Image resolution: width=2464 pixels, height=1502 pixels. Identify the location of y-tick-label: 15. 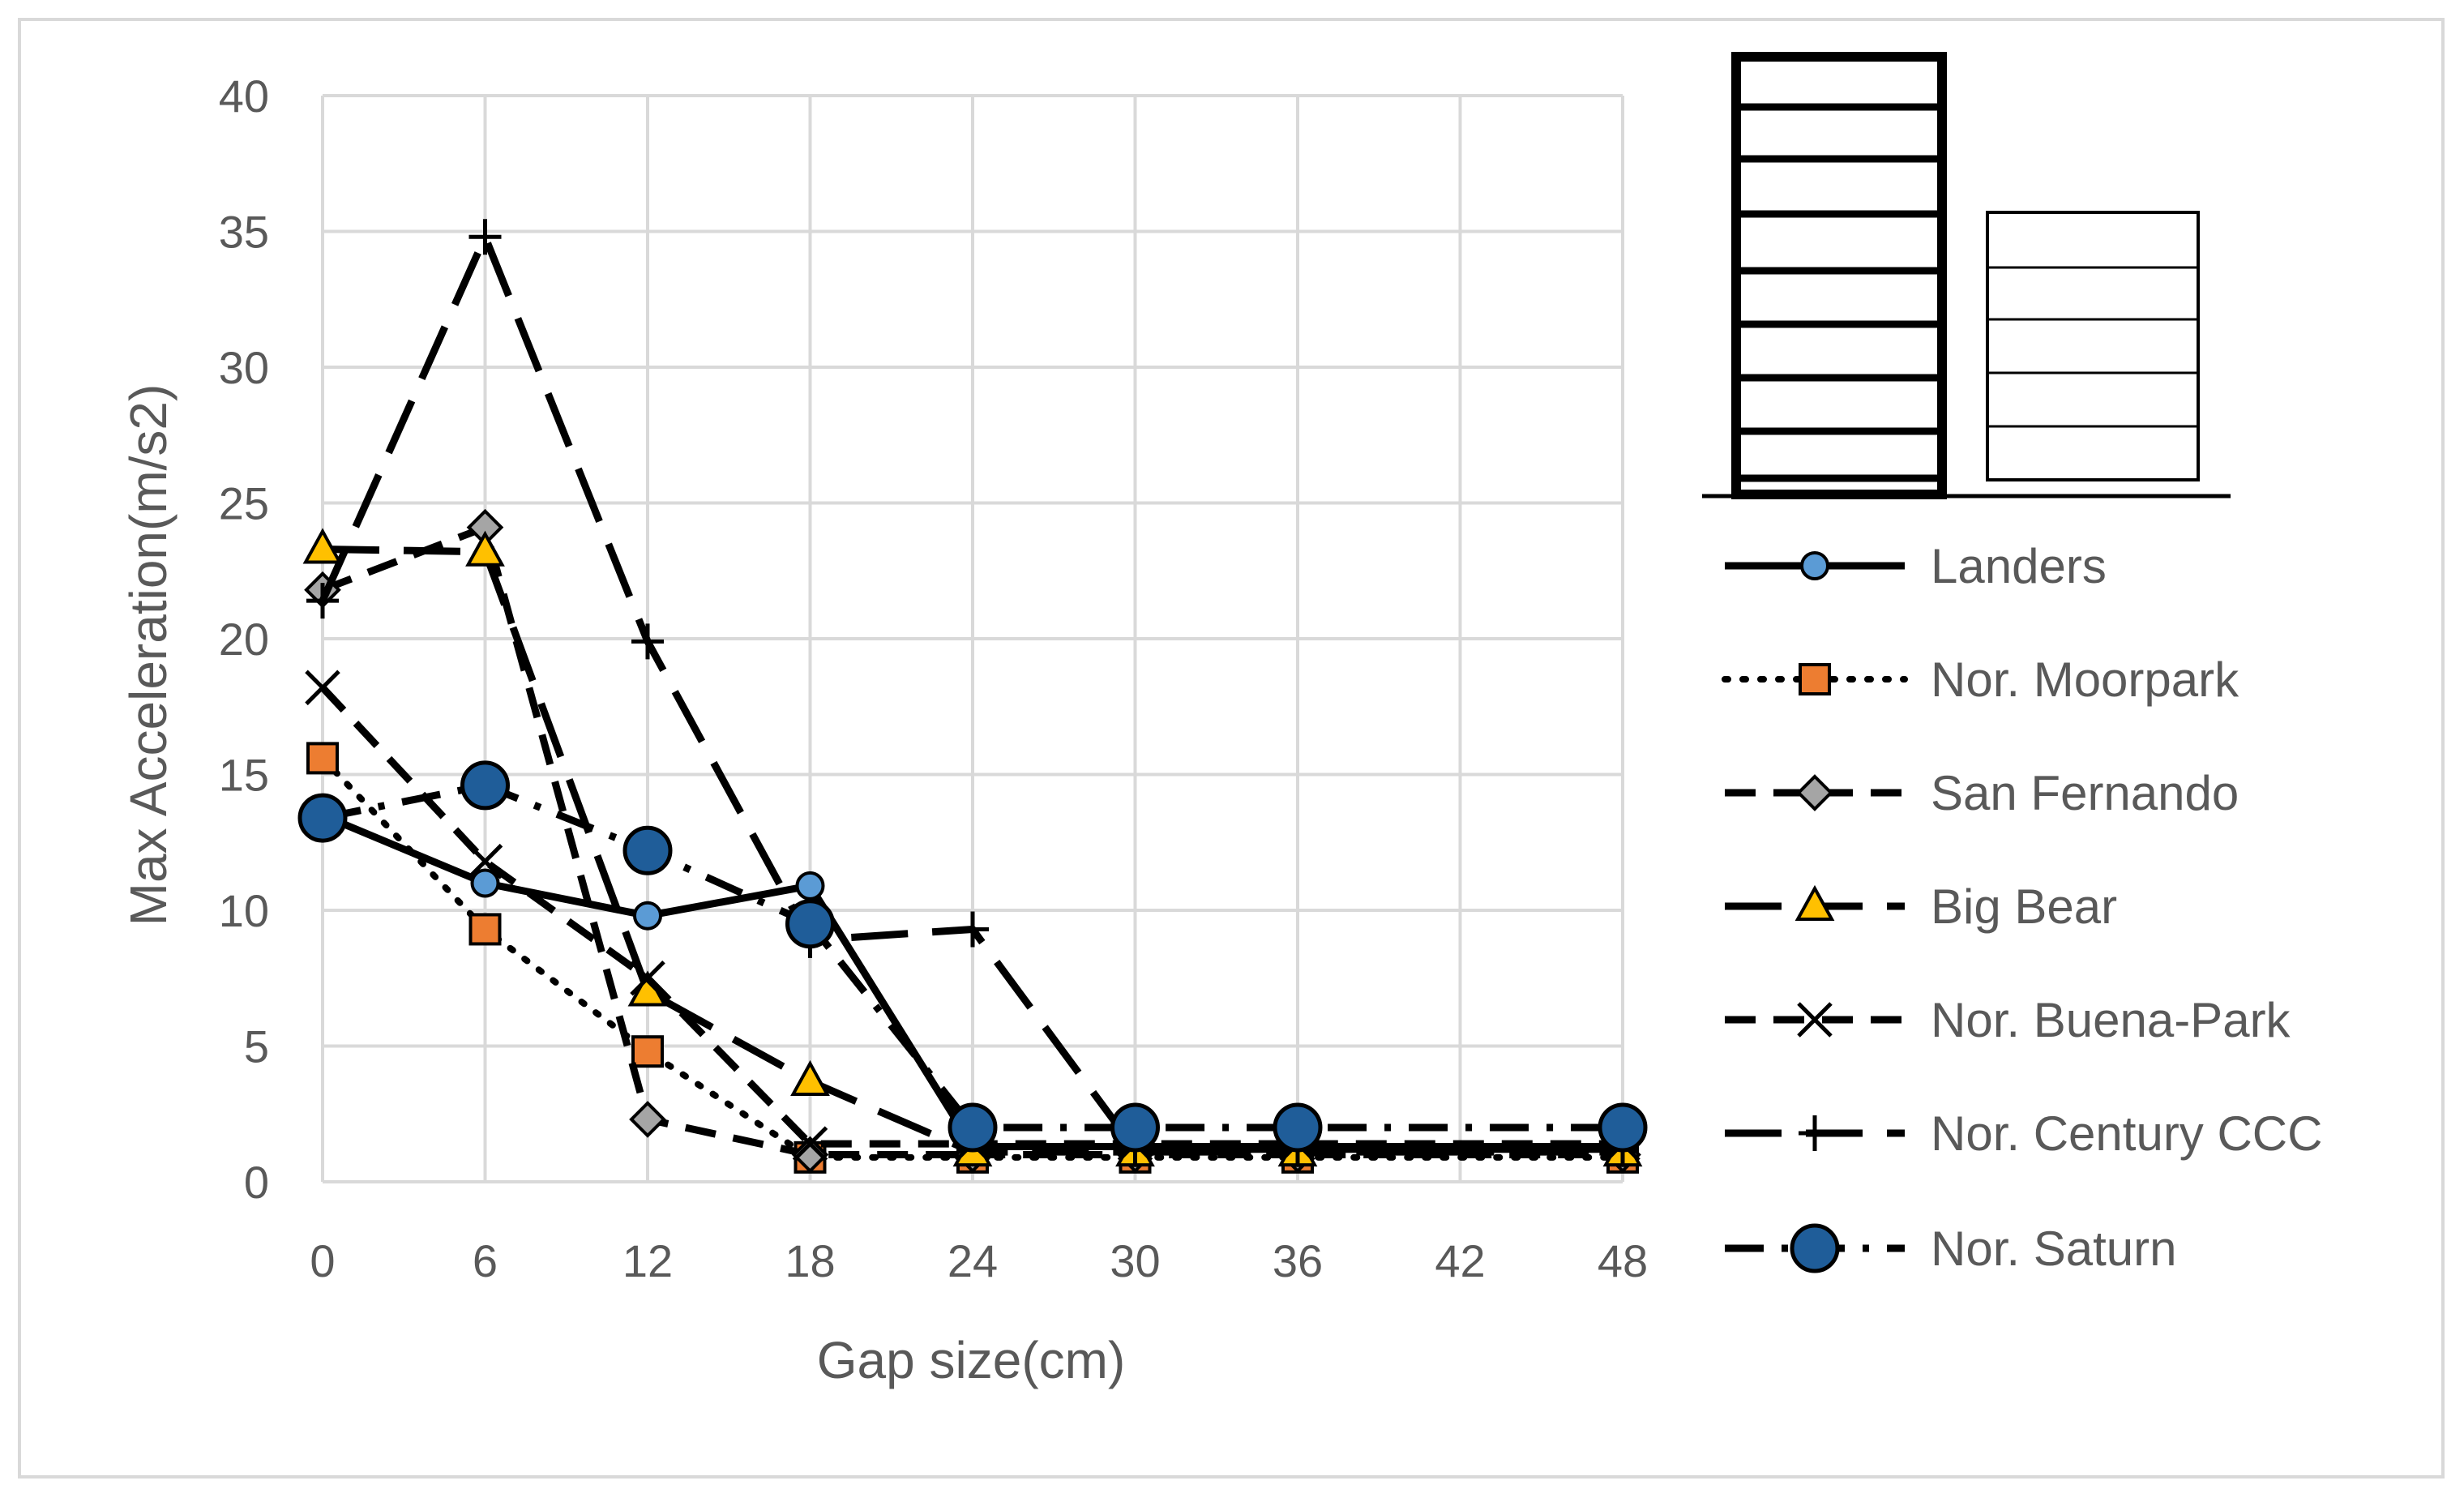
(244, 775).